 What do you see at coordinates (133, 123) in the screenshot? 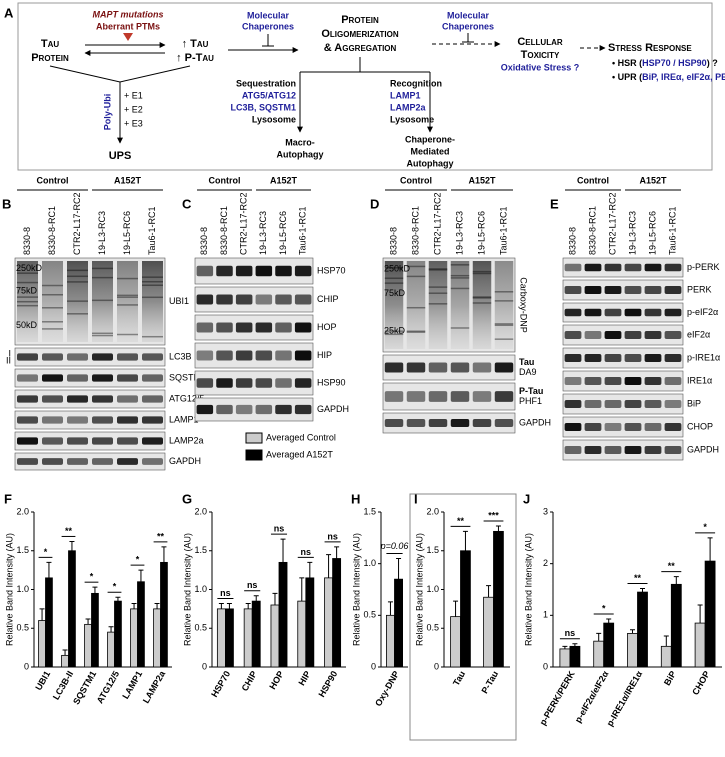
I see `label: + E3` at bounding box center [133, 123].